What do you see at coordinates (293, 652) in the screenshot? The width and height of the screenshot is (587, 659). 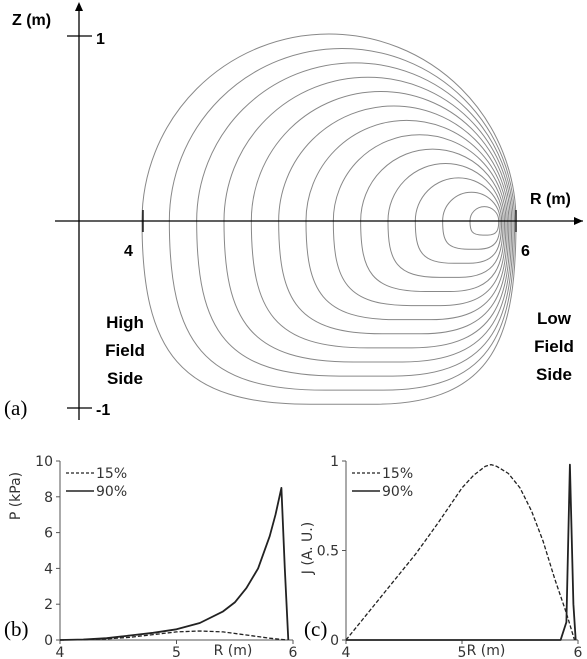 I see `chart-b-x-tick-label-2: 6` at bounding box center [293, 652].